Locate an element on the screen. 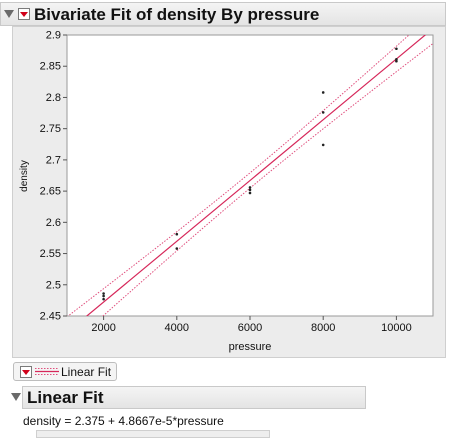  x-tick-label: 8000 is located at coordinates (323, 328).